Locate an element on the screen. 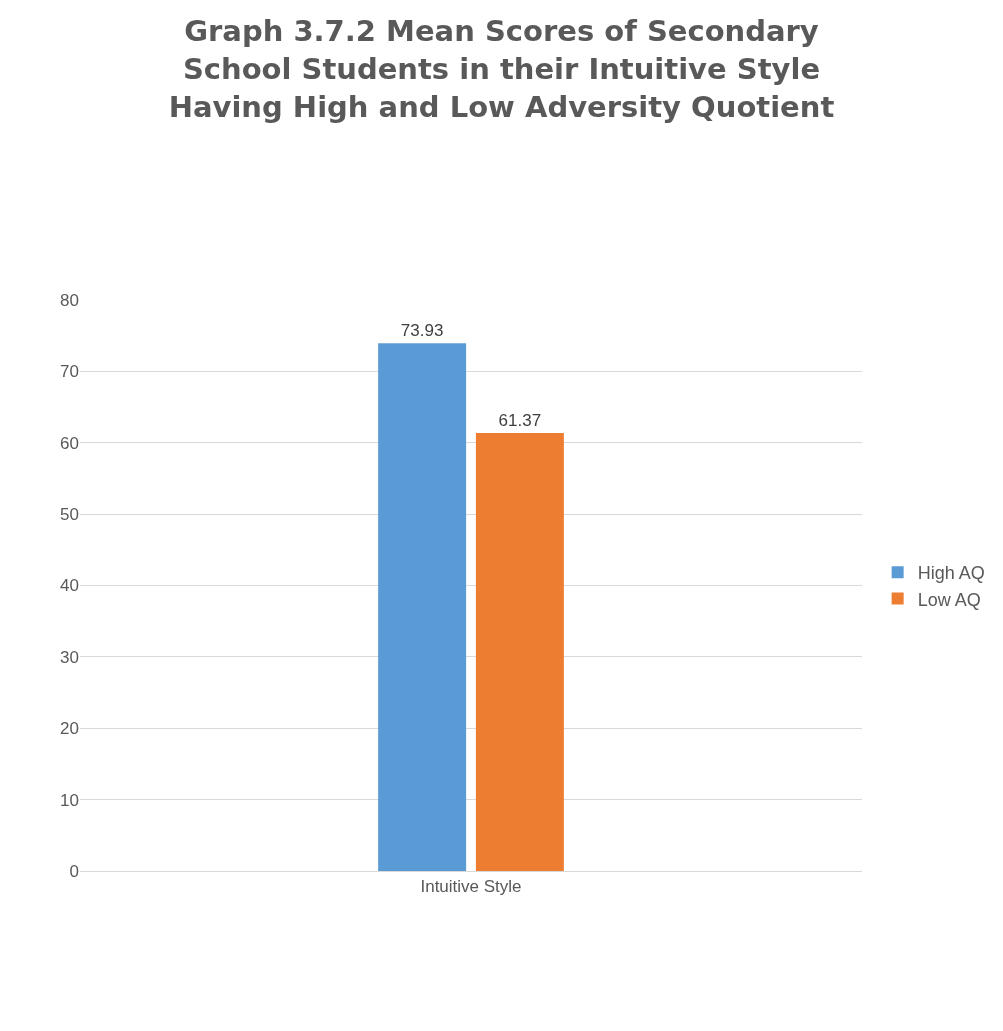  y-tick-label: 50 is located at coordinates (69, 515).